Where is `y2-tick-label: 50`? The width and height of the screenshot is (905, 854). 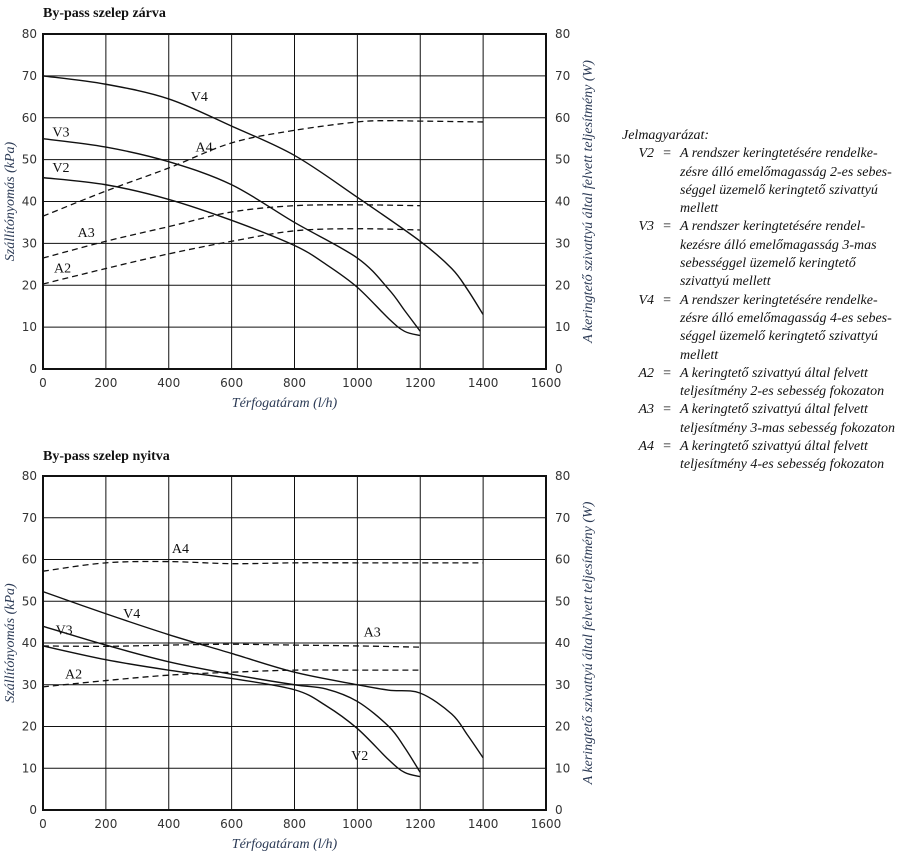
y2-tick-label: 50 is located at coordinates (562, 160).